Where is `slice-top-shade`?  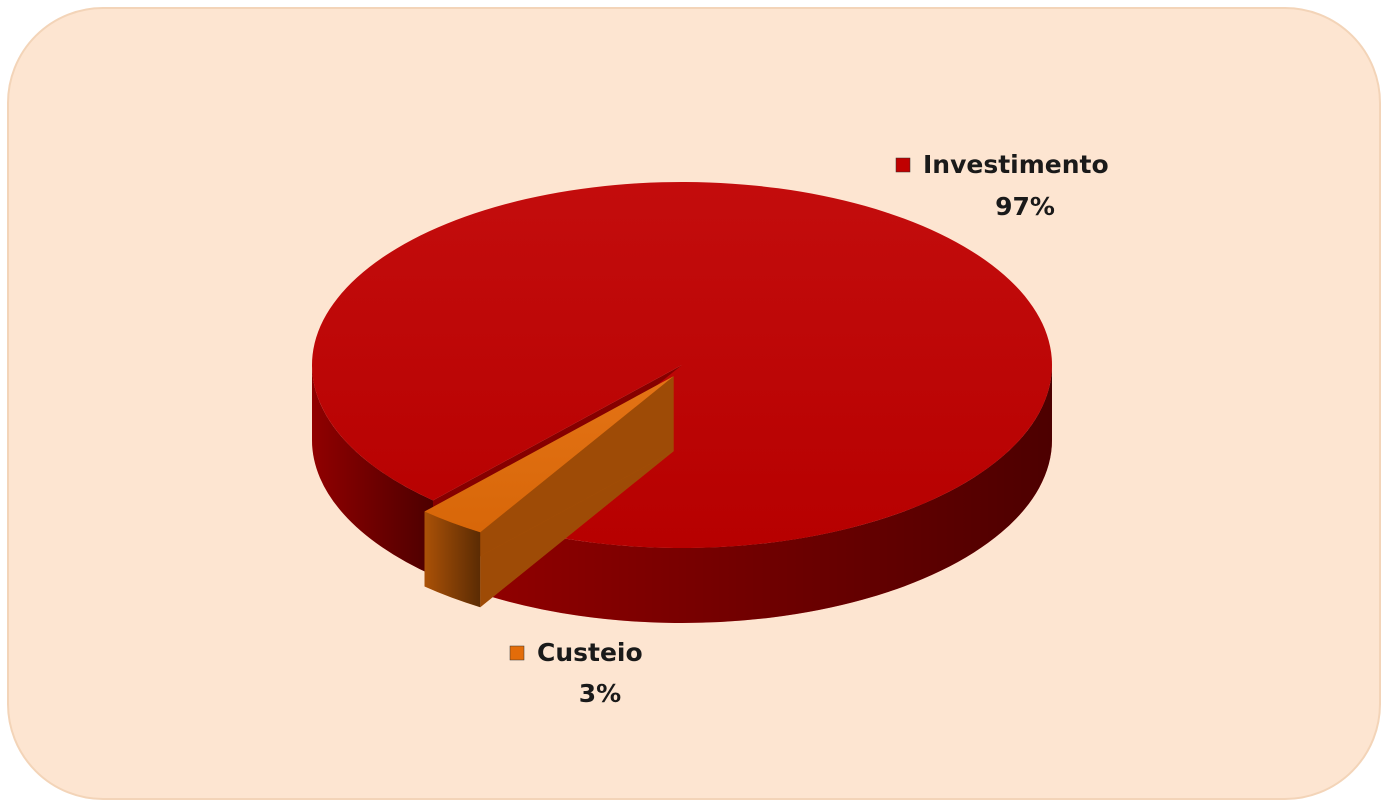
slice-top-shade is located at coordinates (549, 454).